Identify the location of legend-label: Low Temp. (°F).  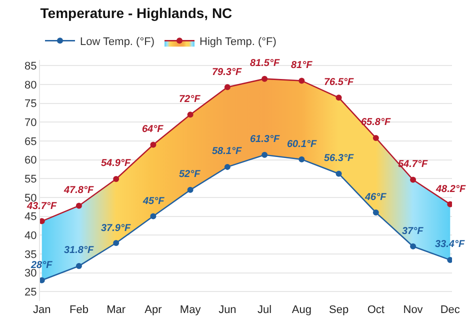
(117, 42).